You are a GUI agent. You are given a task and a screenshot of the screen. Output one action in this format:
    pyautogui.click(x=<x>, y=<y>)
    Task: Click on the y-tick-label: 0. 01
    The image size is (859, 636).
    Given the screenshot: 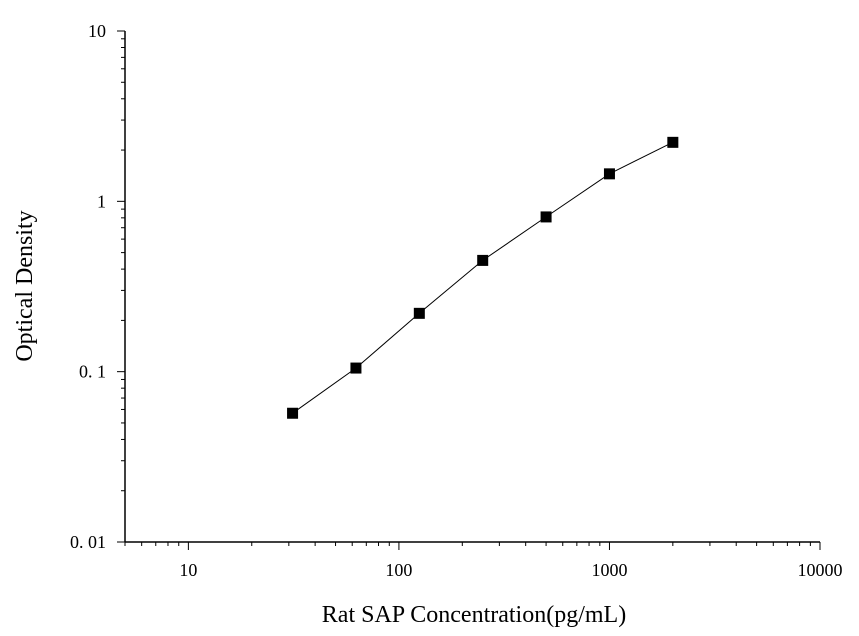 What is the action you would take?
    pyautogui.click(x=88, y=542)
    